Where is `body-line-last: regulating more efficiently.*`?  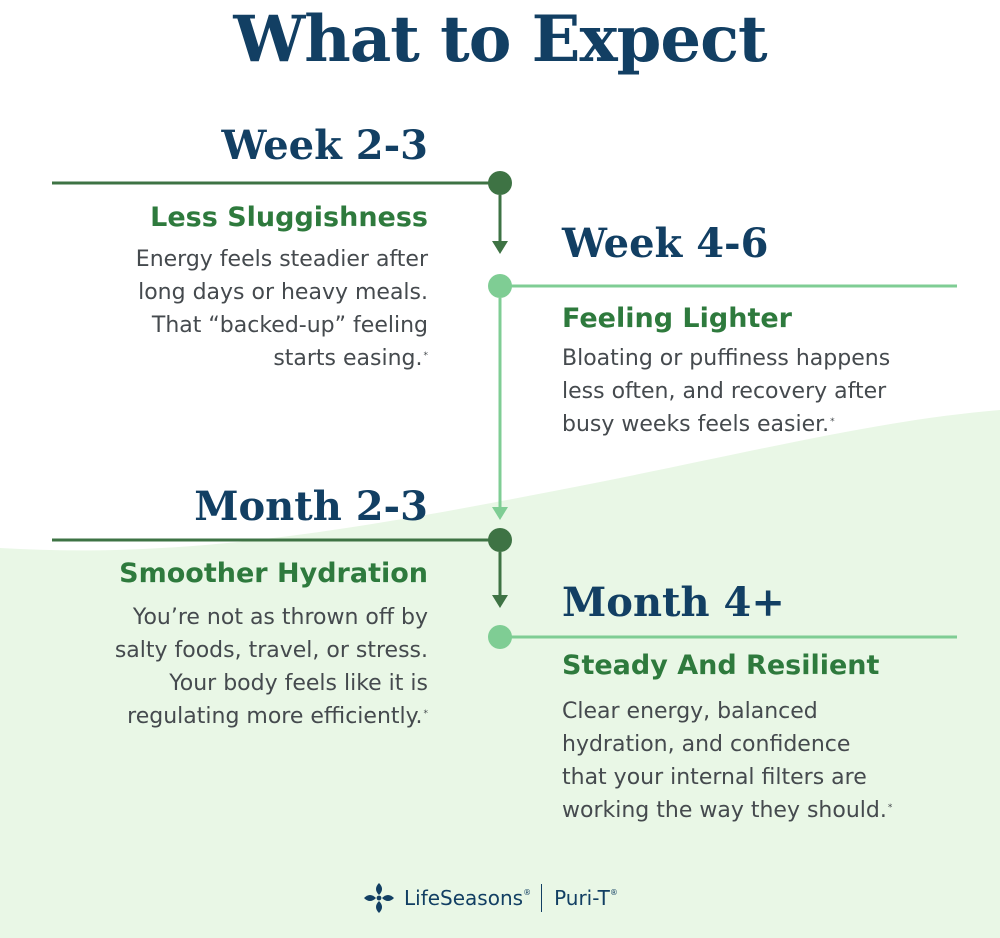
body-line-last: regulating more efficiently.* is located at coordinates (271, 716).